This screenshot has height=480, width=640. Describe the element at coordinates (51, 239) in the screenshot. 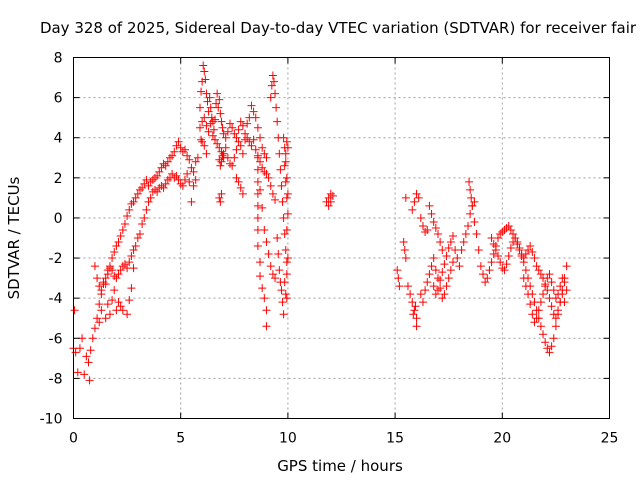

I see `y-tick-labels: -10 -8 -6 -4 -2 0 2 4 6 8` at that location.